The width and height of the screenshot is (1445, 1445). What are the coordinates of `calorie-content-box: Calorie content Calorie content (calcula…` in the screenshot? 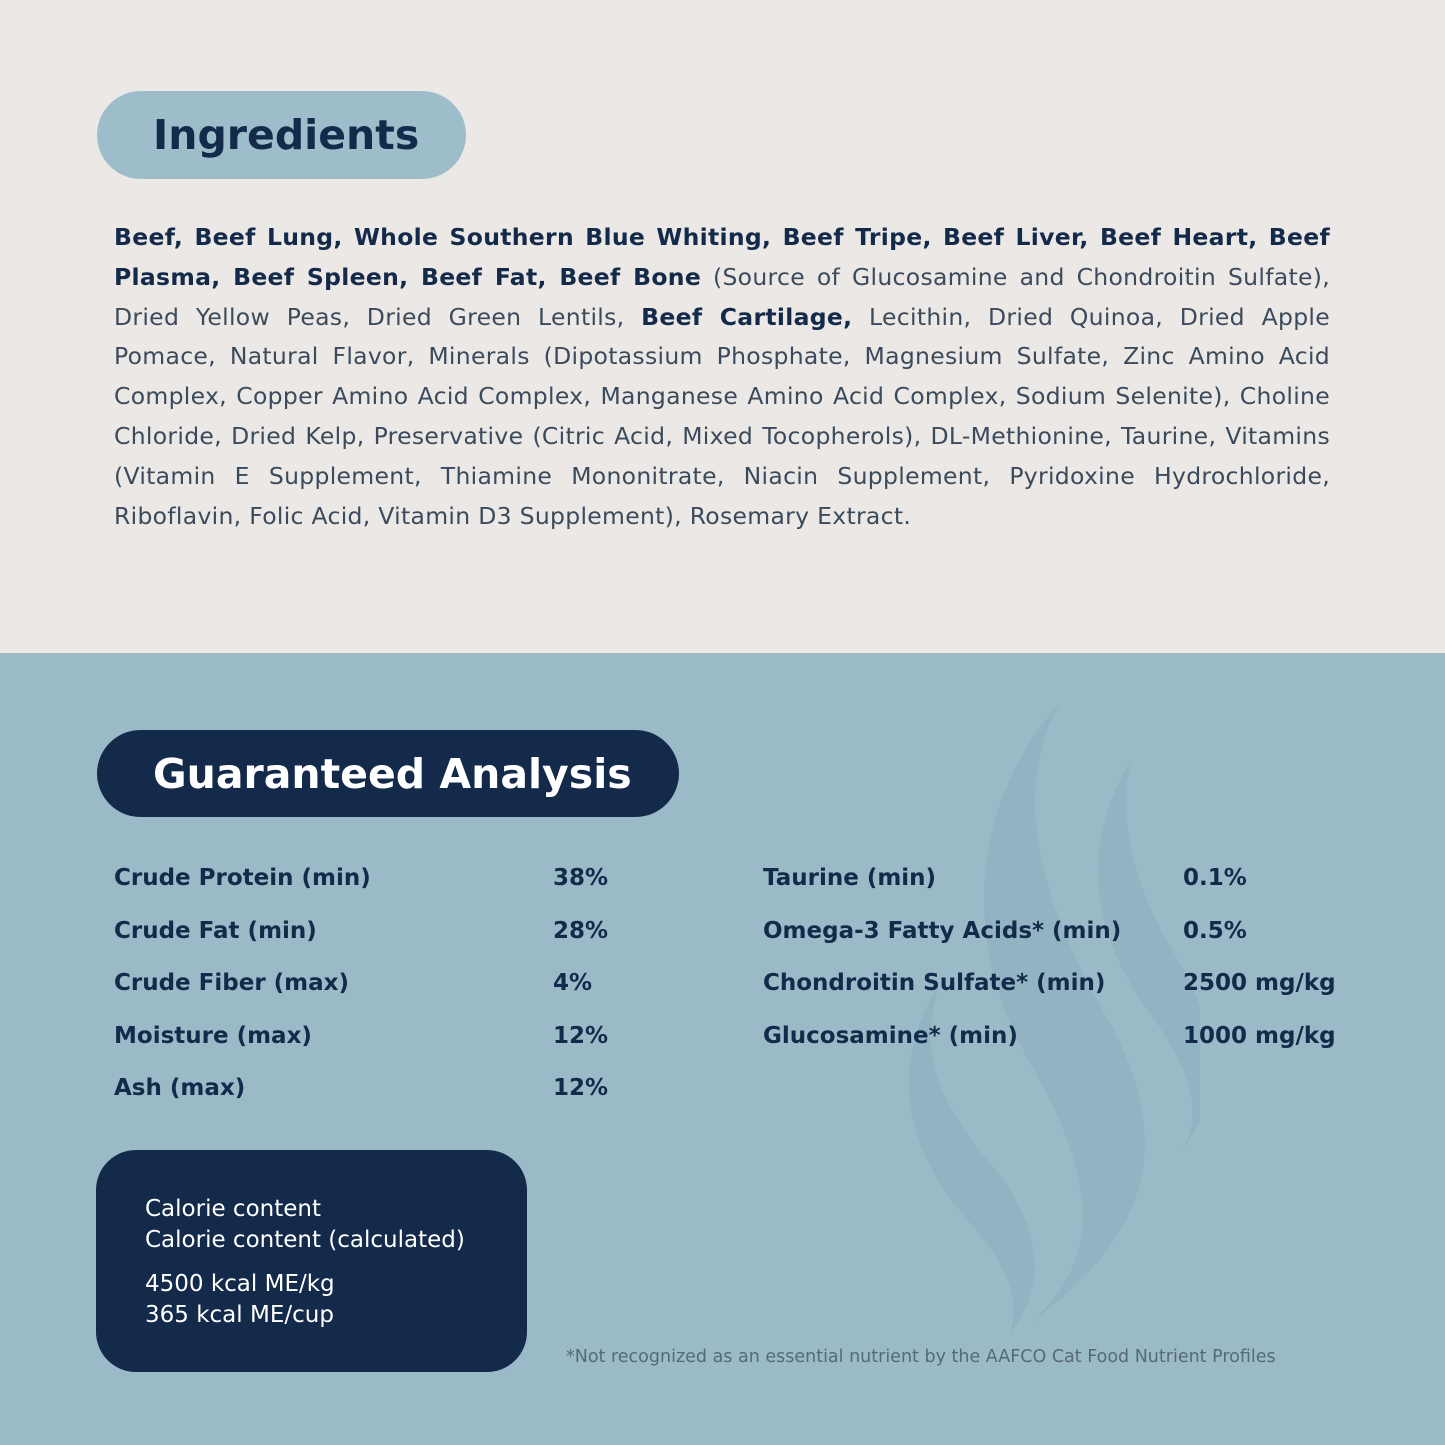 It's located at (311, 1261).